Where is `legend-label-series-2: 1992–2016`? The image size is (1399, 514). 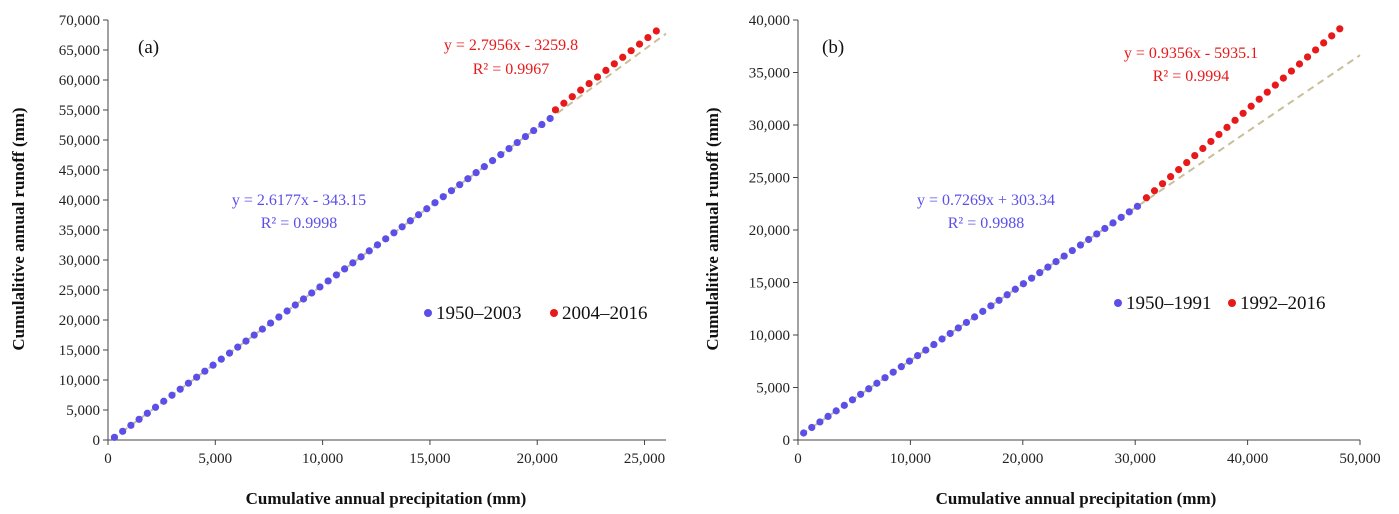
legend-label-series-2: 1992–2016 is located at coordinates (1283, 303).